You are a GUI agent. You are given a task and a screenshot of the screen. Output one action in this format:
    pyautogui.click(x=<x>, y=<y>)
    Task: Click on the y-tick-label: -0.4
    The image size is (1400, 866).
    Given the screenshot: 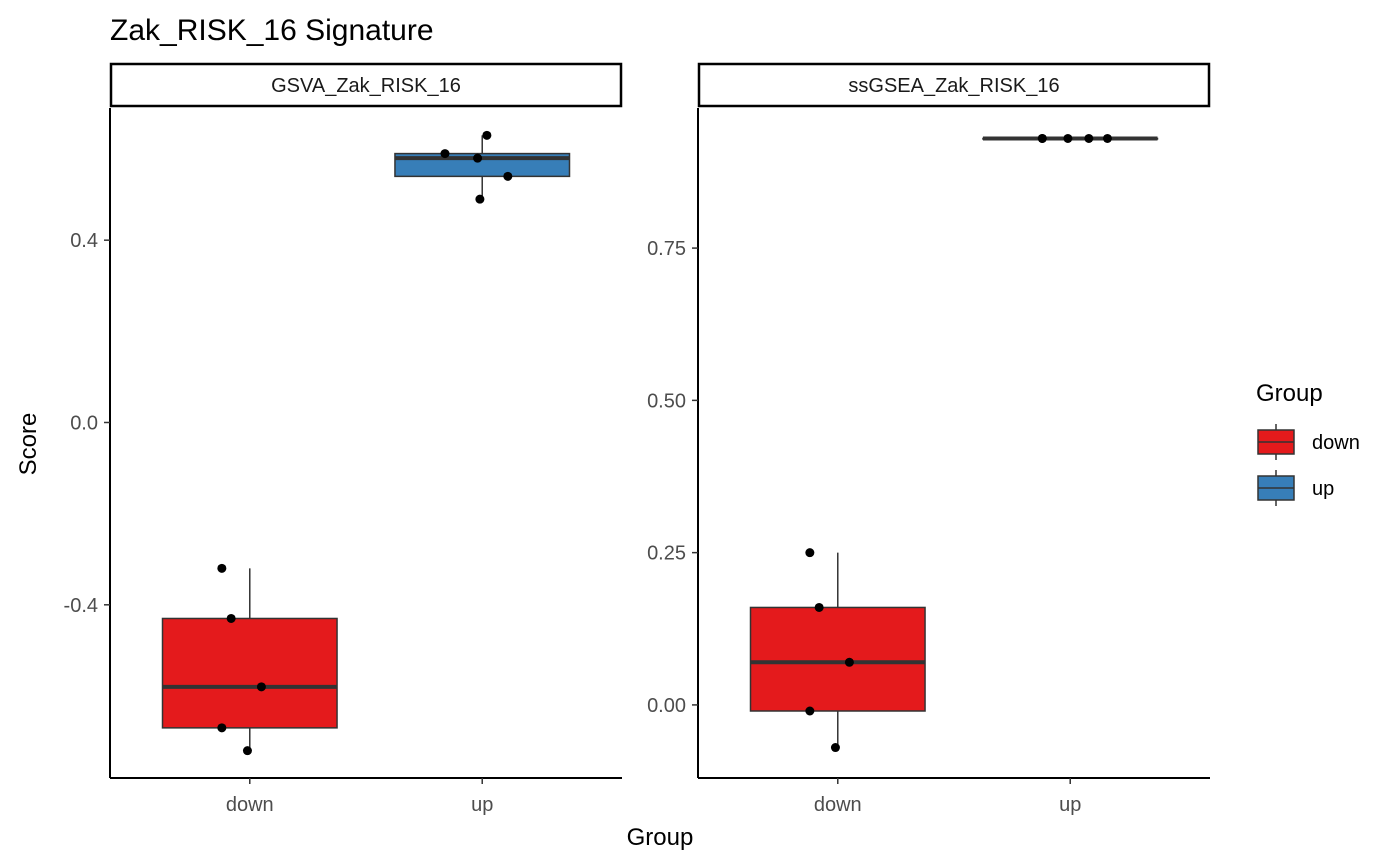 What is the action you would take?
    pyautogui.click(x=81, y=606)
    